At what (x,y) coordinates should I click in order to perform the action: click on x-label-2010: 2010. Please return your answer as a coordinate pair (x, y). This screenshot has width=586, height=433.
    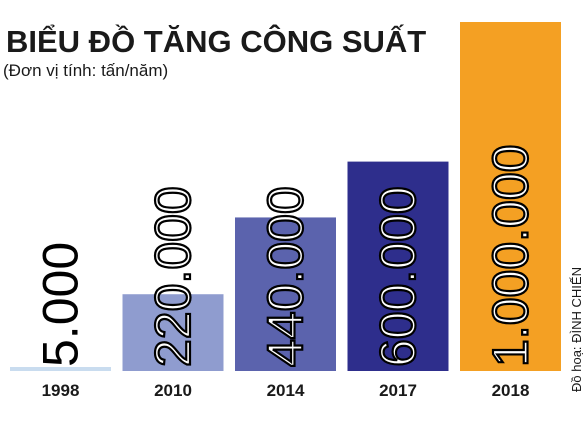
    Looking at the image, I should click on (173, 390).